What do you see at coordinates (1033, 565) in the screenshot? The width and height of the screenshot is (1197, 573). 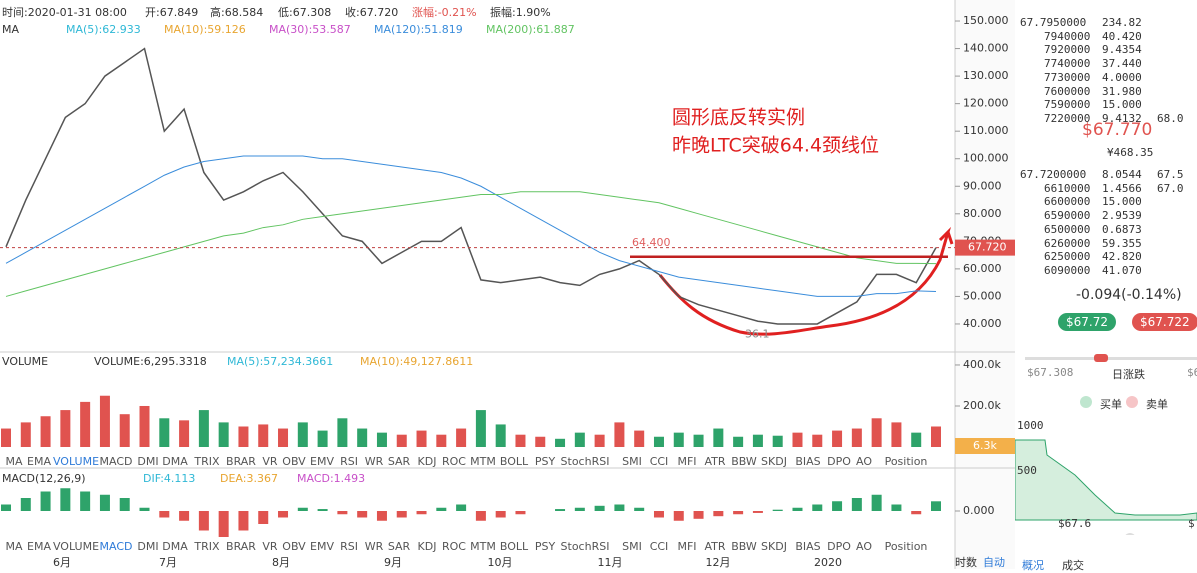 I see `tab-overview: 概况` at bounding box center [1033, 565].